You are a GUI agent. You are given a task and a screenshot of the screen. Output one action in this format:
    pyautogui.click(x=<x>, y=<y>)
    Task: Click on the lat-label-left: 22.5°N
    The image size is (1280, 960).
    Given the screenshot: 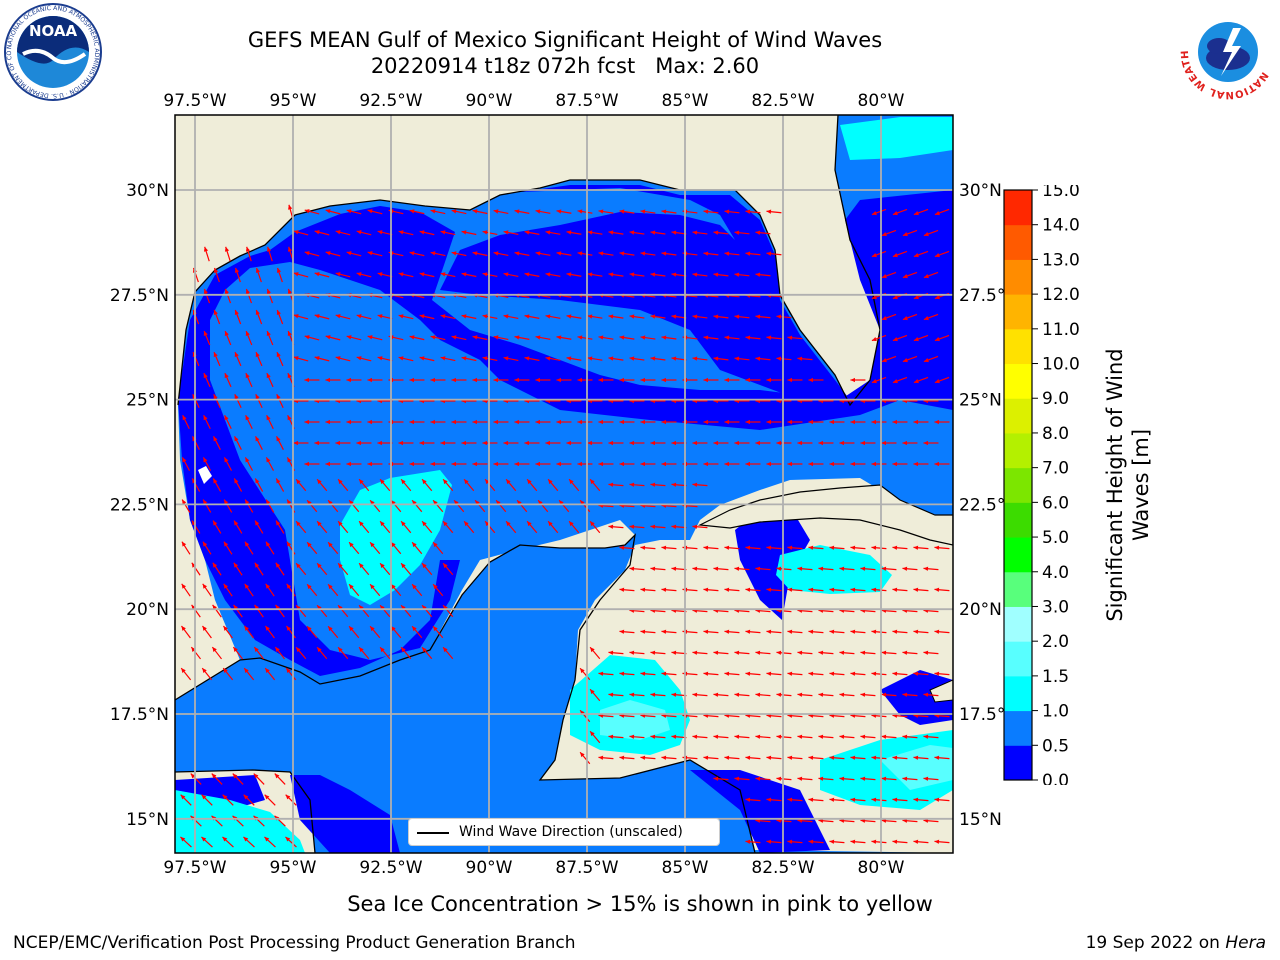 What is the action you would take?
    pyautogui.click(x=139, y=505)
    